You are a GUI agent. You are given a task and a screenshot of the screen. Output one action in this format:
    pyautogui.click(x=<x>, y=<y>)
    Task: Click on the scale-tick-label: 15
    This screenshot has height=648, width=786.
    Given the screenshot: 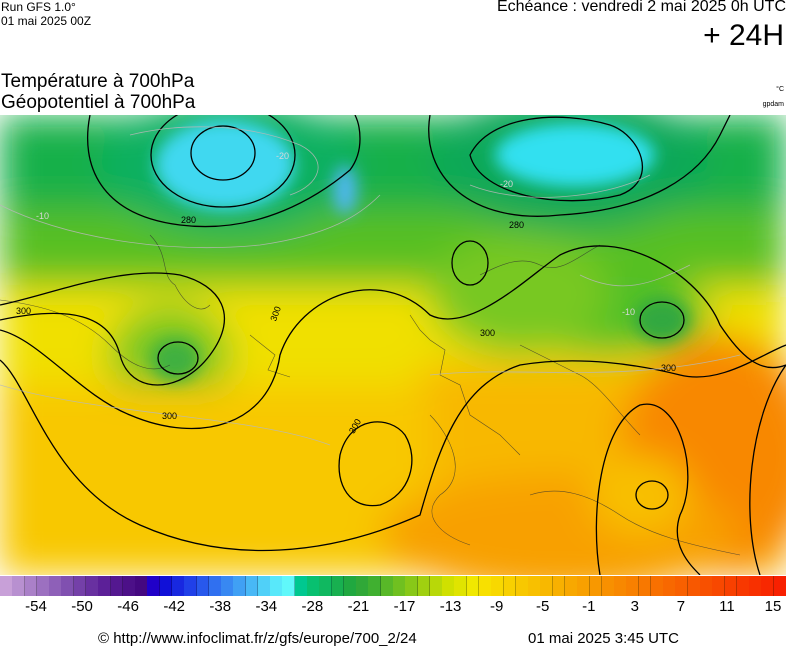 What is the action you would take?
    pyautogui.click(x=773, y=606)
    